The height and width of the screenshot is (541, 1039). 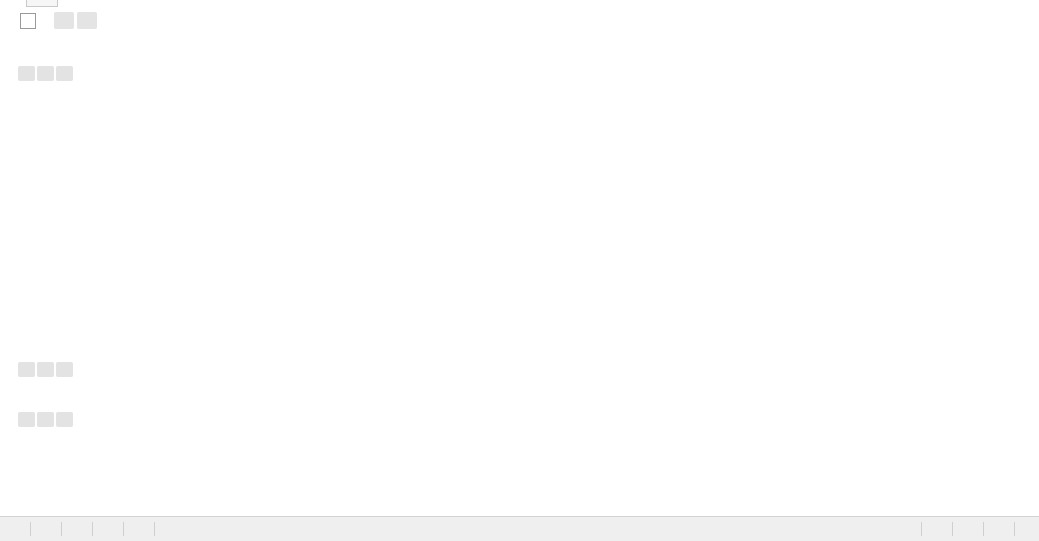 What do you see at coordinates (519, 528) in the screenshot?
I see `bottom-toolbar` at bounding box center [519, 528].